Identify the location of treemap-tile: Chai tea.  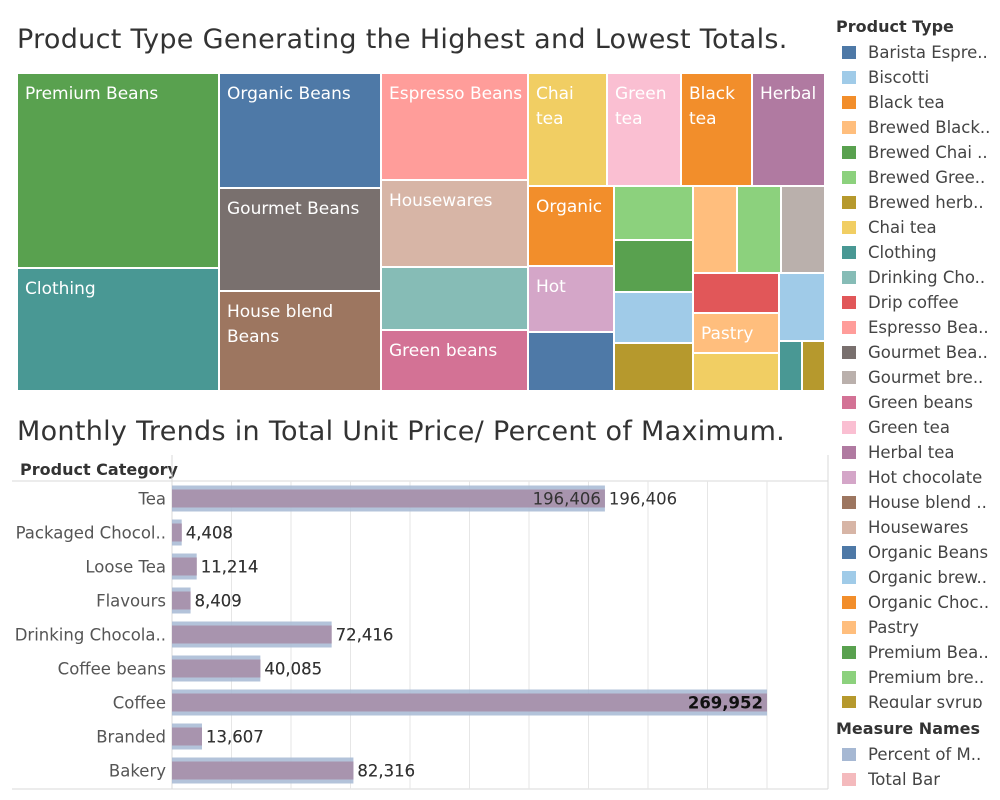
(567, 129).